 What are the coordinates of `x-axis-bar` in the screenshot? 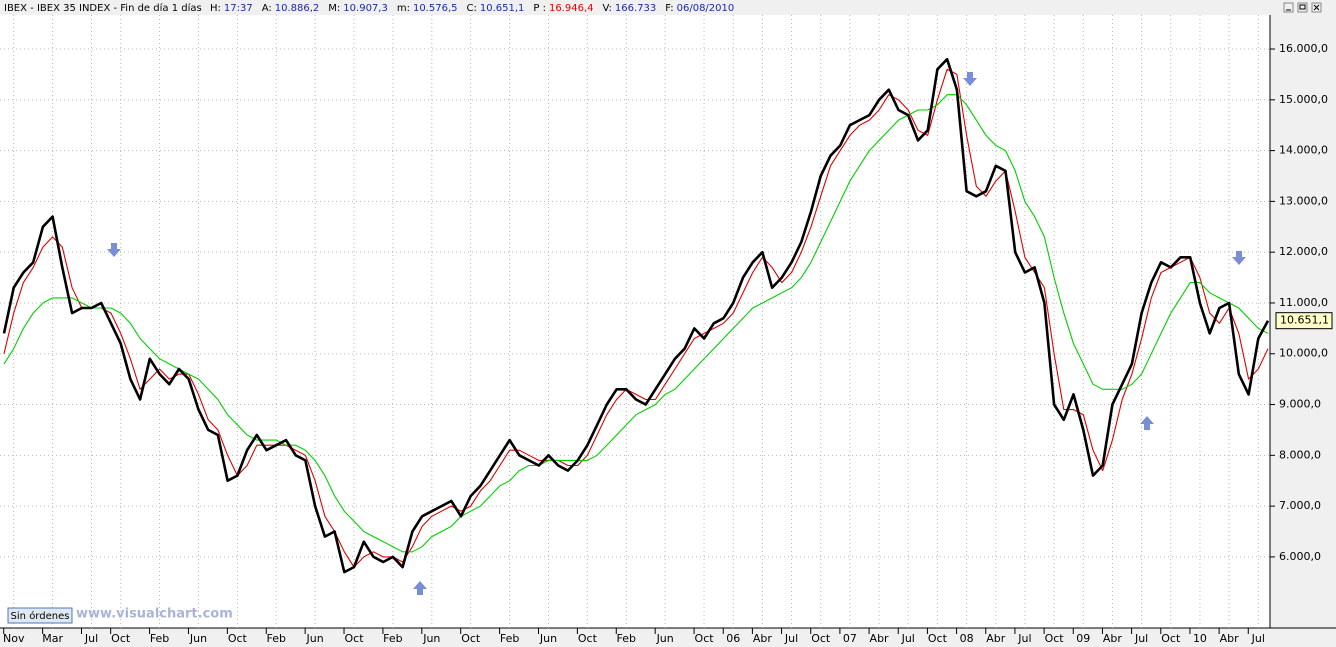 It's located at (668, 637).